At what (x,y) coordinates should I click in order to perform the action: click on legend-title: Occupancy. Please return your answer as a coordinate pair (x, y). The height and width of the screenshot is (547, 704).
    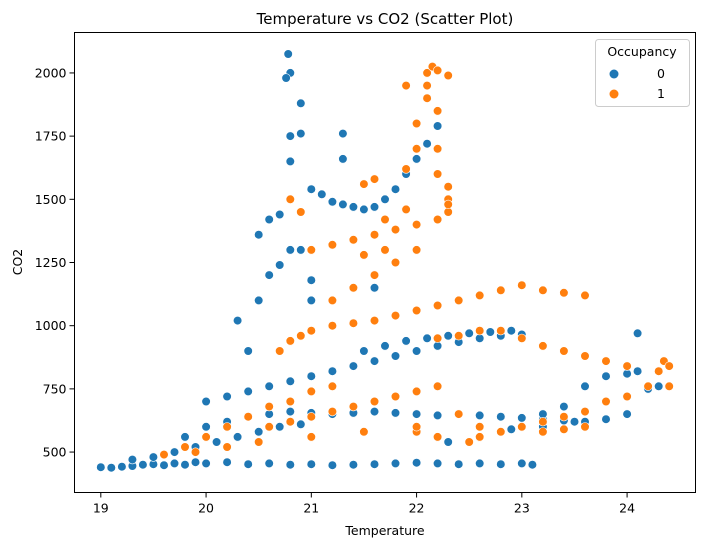
    Looking at the image, I should click on (642, 51).